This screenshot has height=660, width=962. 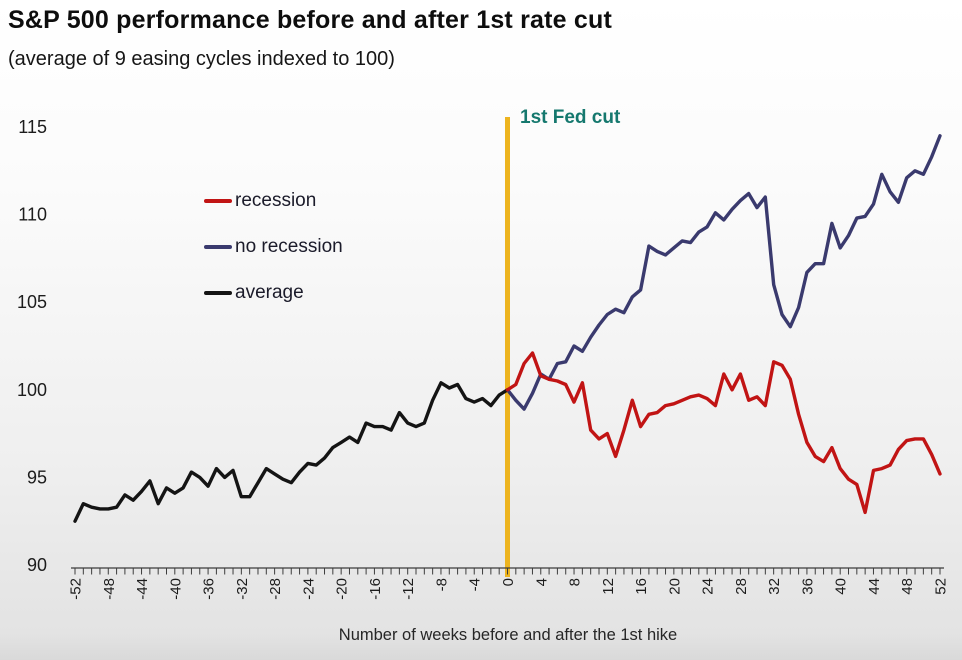 I want to click on x-tick-label: 28, so click(x=741, y=586).